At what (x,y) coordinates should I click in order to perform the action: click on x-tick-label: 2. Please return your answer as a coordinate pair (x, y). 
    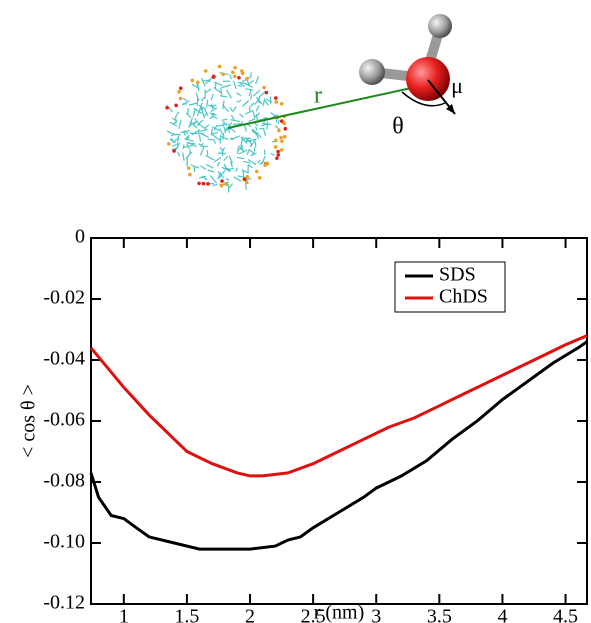
    Looking at the image, I should click on (250, 614).